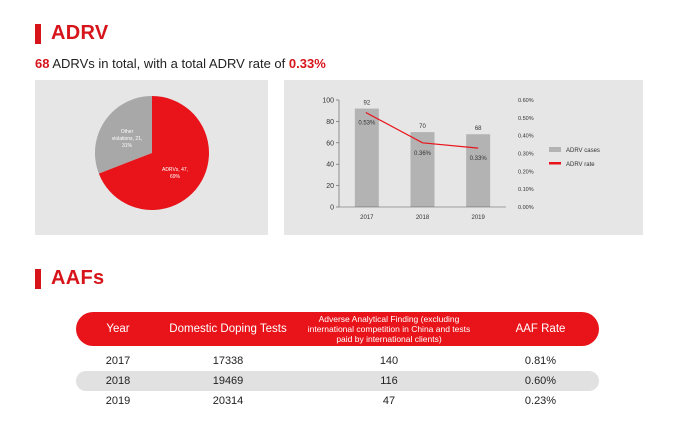 The width and height of the screenshot is (673, 423). I want to click on y-axis: 0 20 40 60 80 100, so click(331, 155).